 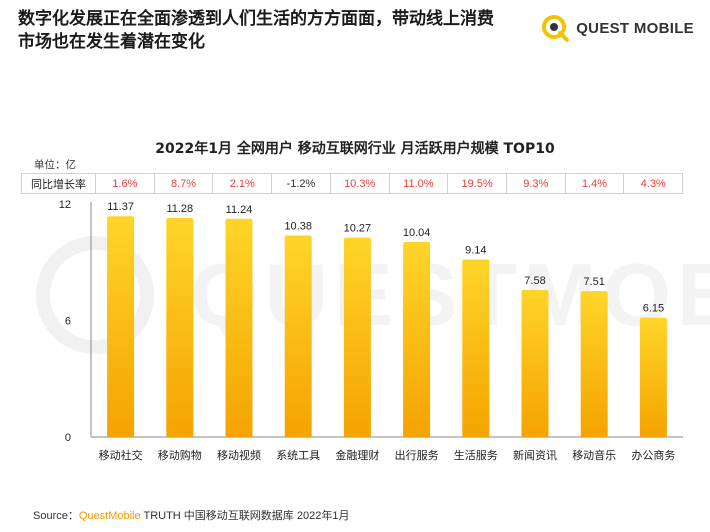 What do you see at coordinates (120, 207) in the screenshot?
I see `bar-value-label: 11.37` at bounding box center [120, 207].